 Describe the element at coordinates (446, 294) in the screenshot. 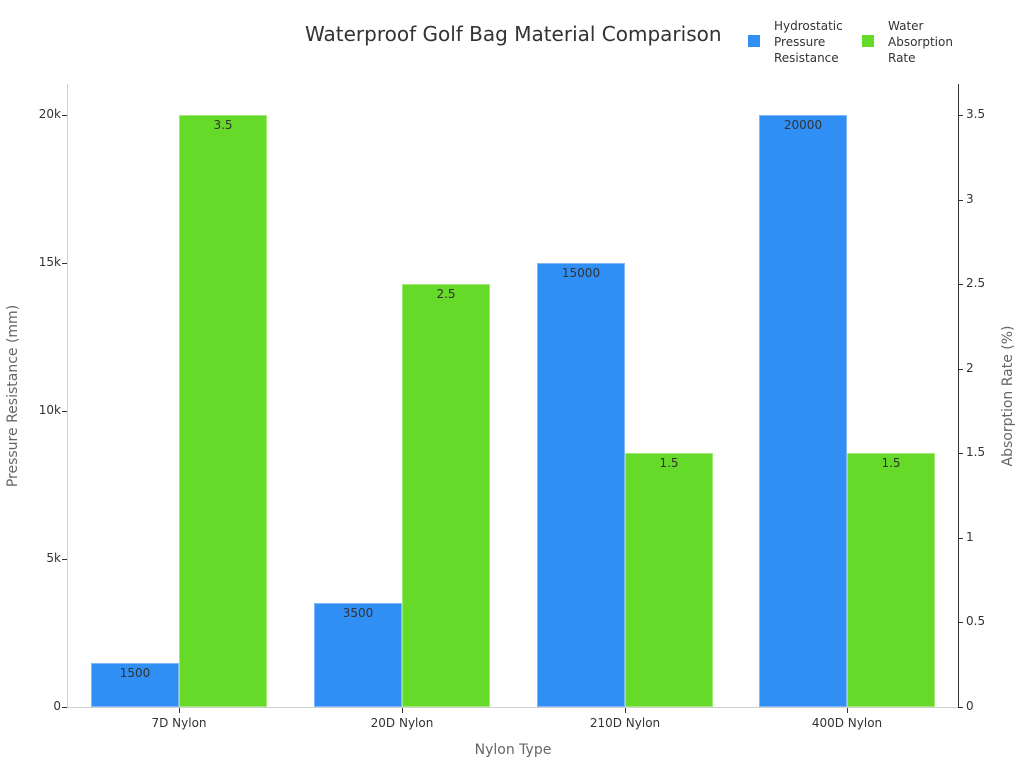

I see `bar-label-absorption: 2.5` at that location.